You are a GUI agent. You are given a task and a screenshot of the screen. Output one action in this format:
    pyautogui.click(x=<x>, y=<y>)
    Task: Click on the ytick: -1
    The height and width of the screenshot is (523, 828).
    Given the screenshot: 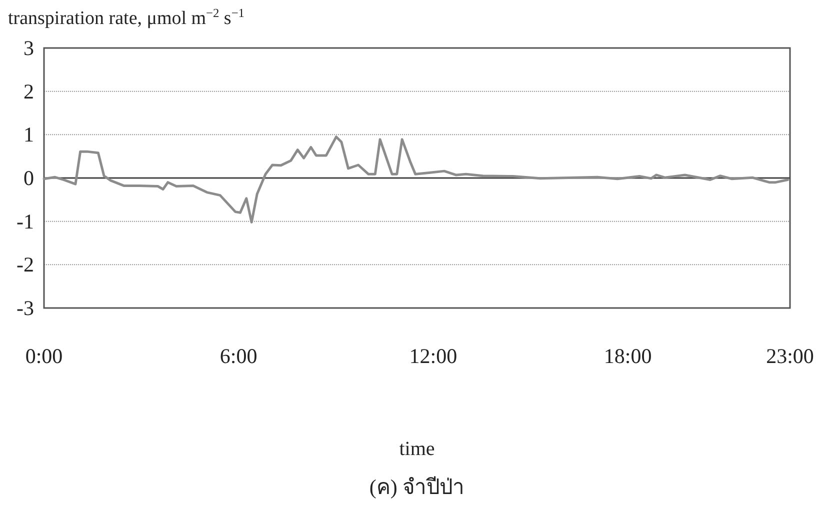 What is the action you would take?
    pyautogui.click(x=25, y=221)
    